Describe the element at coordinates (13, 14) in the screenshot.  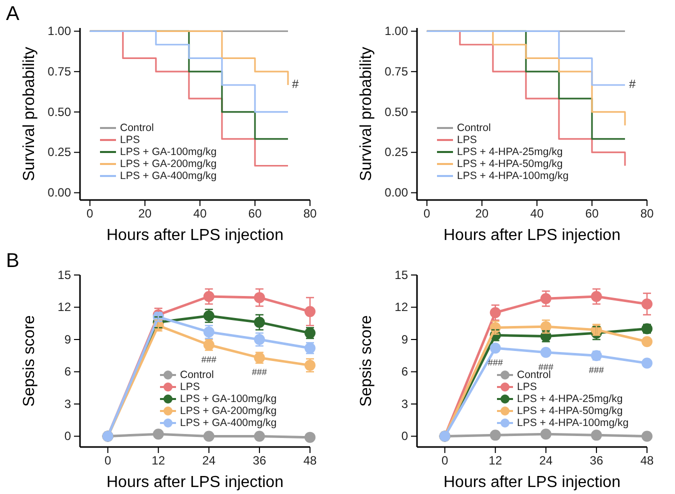
I see `text: A` at that location.